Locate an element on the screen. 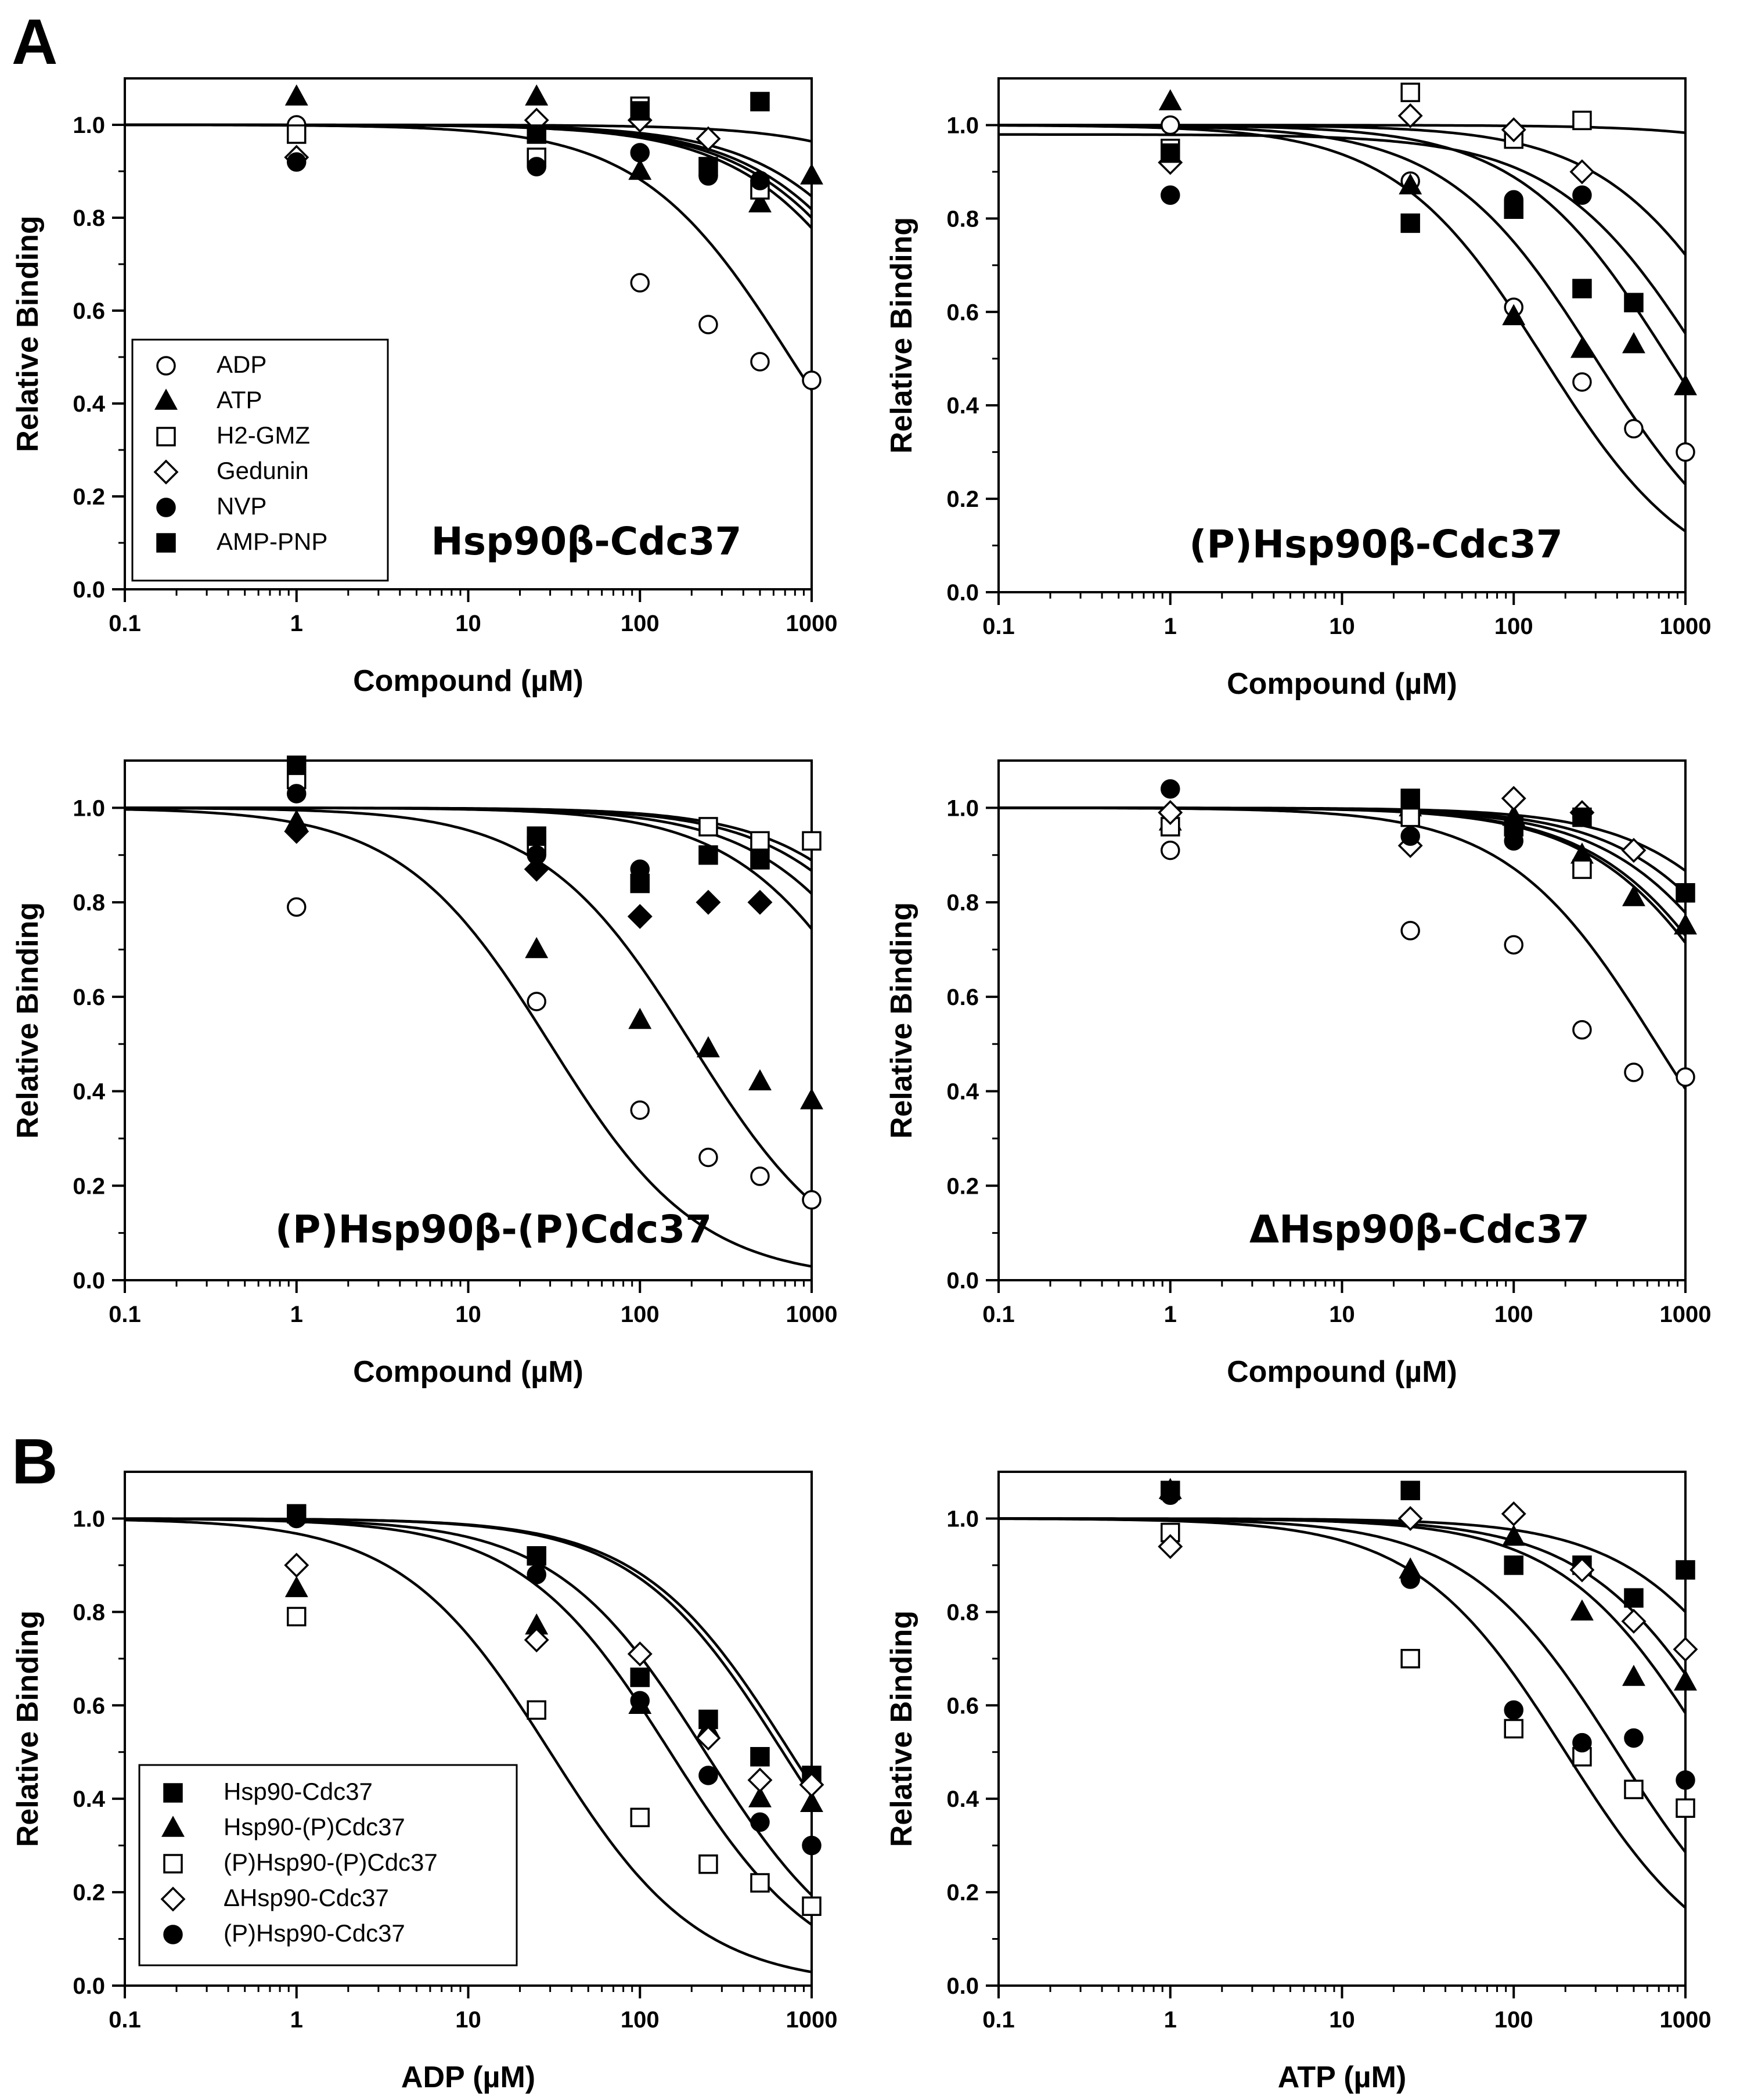  legend-entry-nvp: NVP is located at coordinates (242, 506).